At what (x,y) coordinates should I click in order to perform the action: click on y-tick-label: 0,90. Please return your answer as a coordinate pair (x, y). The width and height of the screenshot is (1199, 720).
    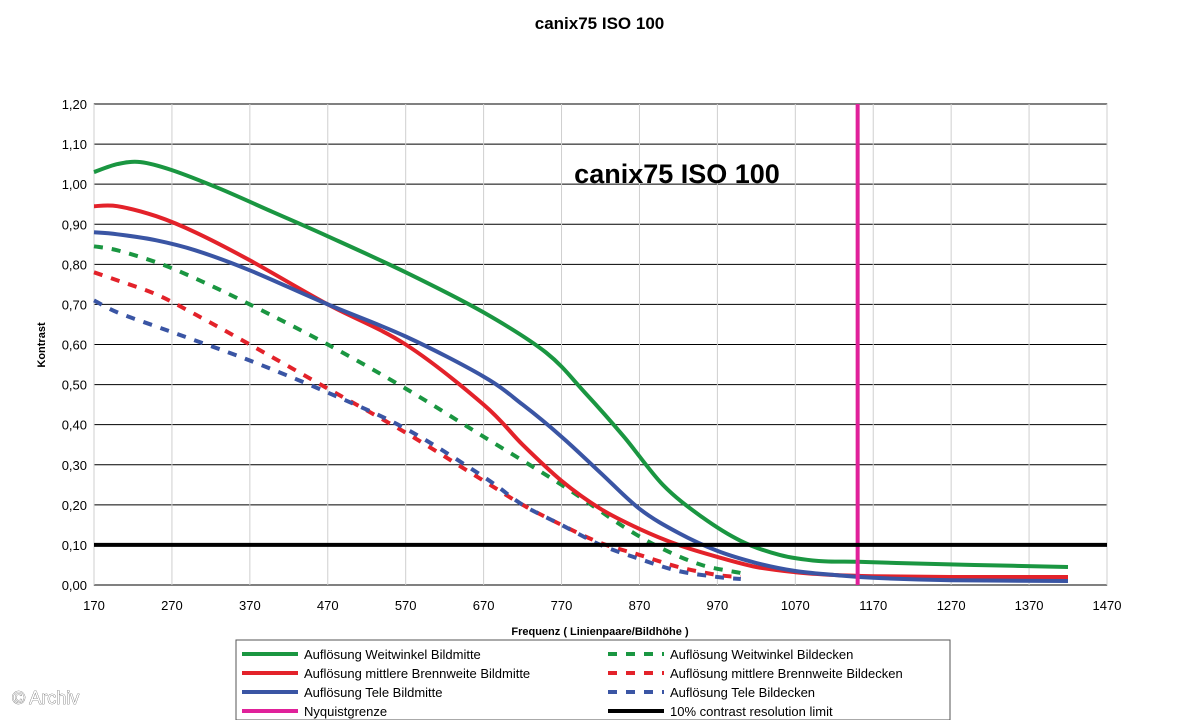
    Looking at the image, I should click on (74, 224).